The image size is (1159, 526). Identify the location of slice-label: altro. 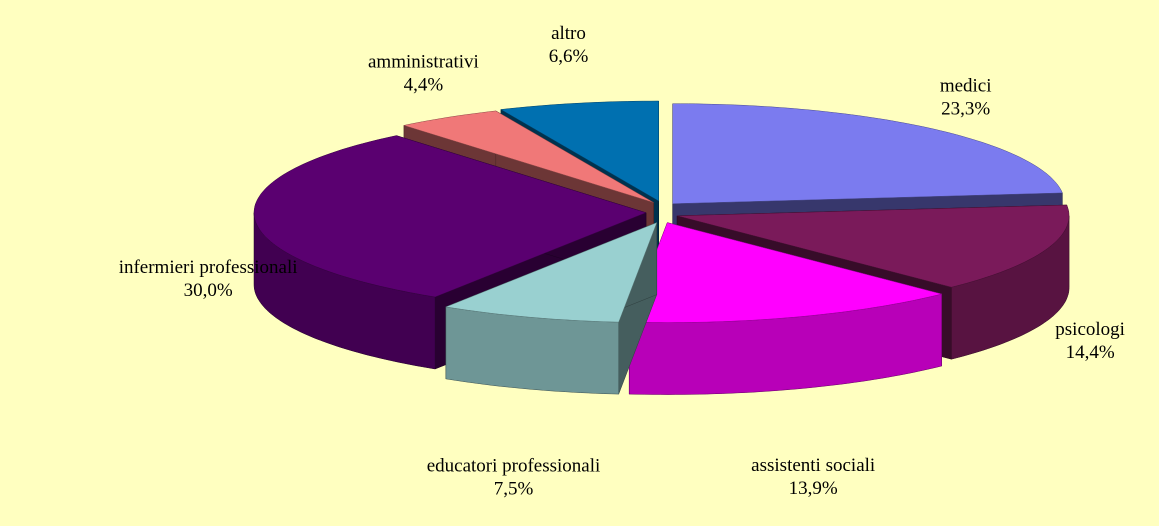
(568, 33).